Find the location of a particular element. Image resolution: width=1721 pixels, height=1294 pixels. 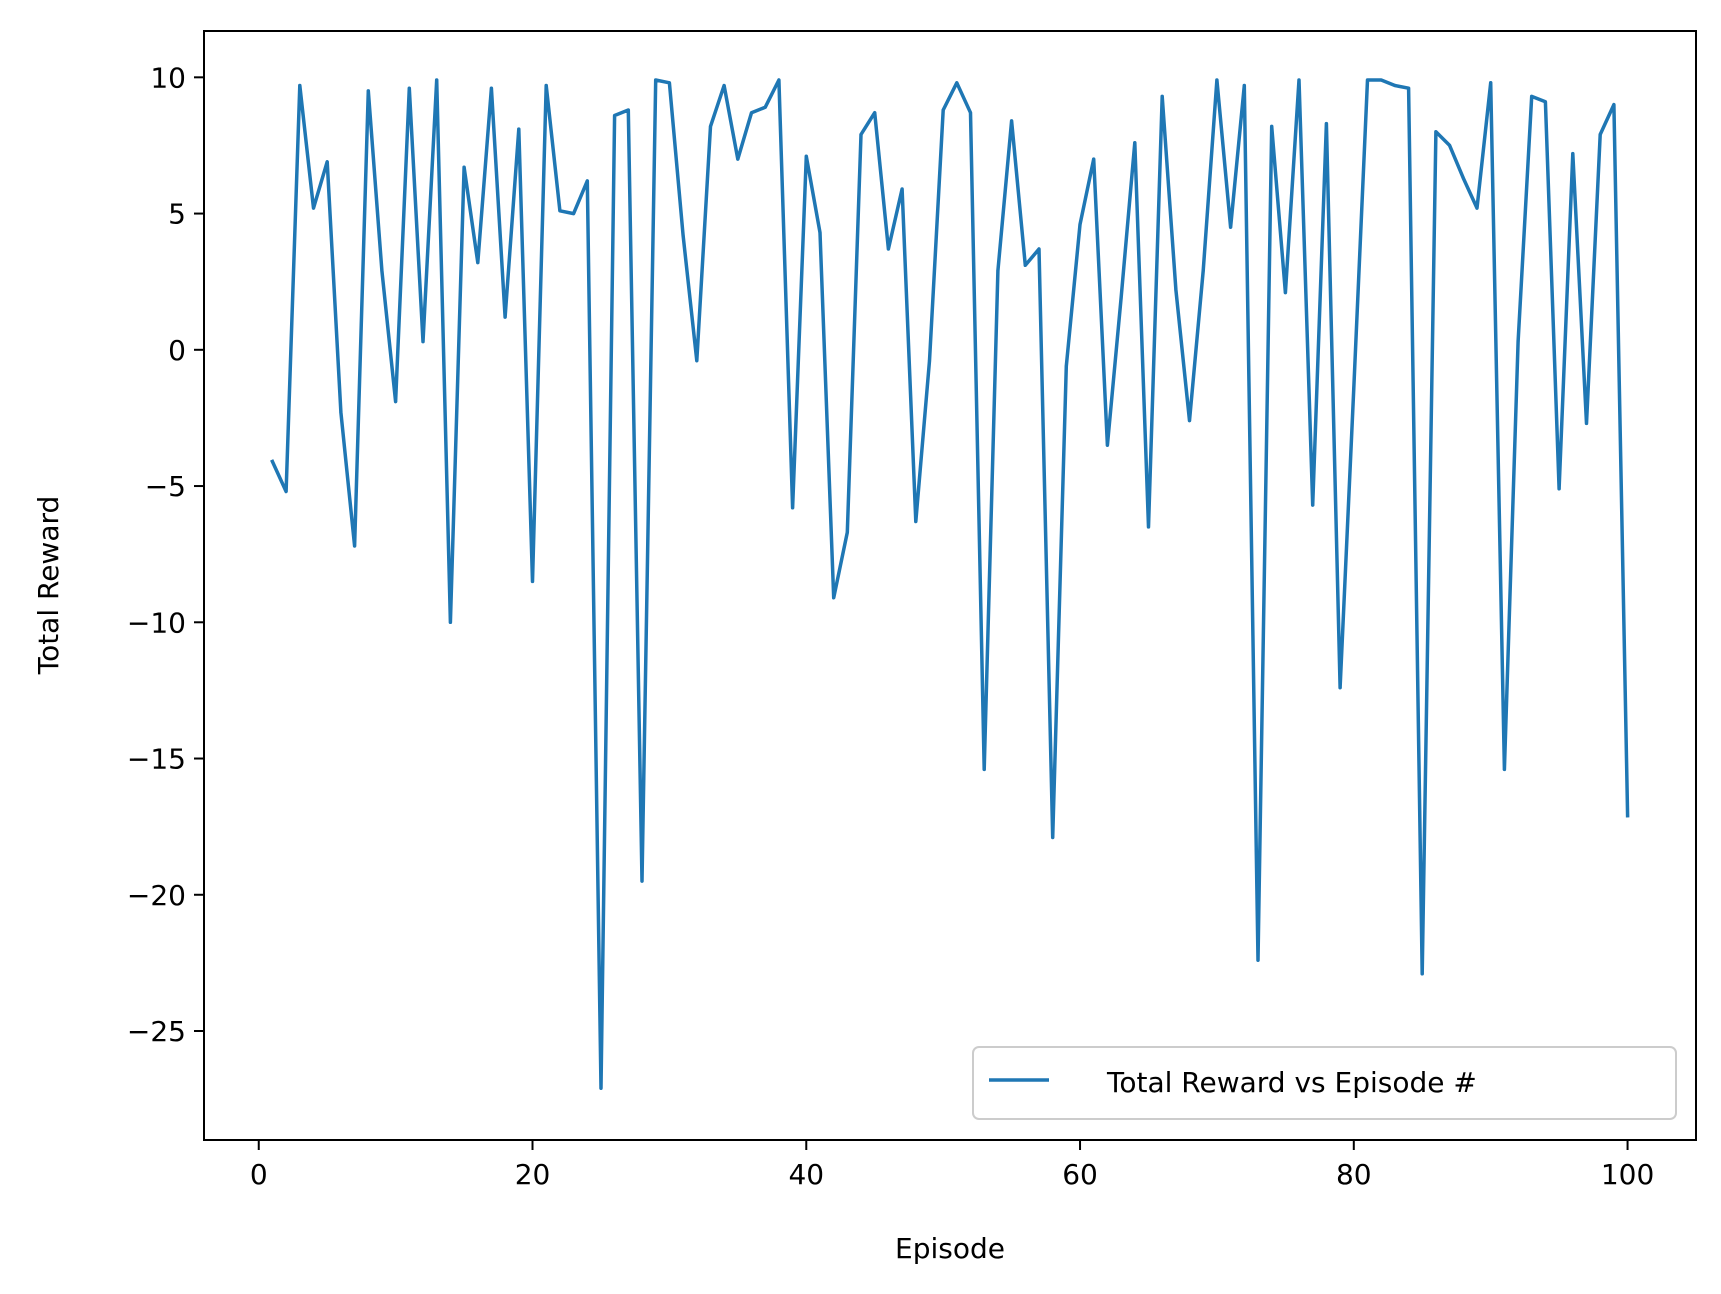

y-tick-label: −20 is located at coordinates (156, 895).